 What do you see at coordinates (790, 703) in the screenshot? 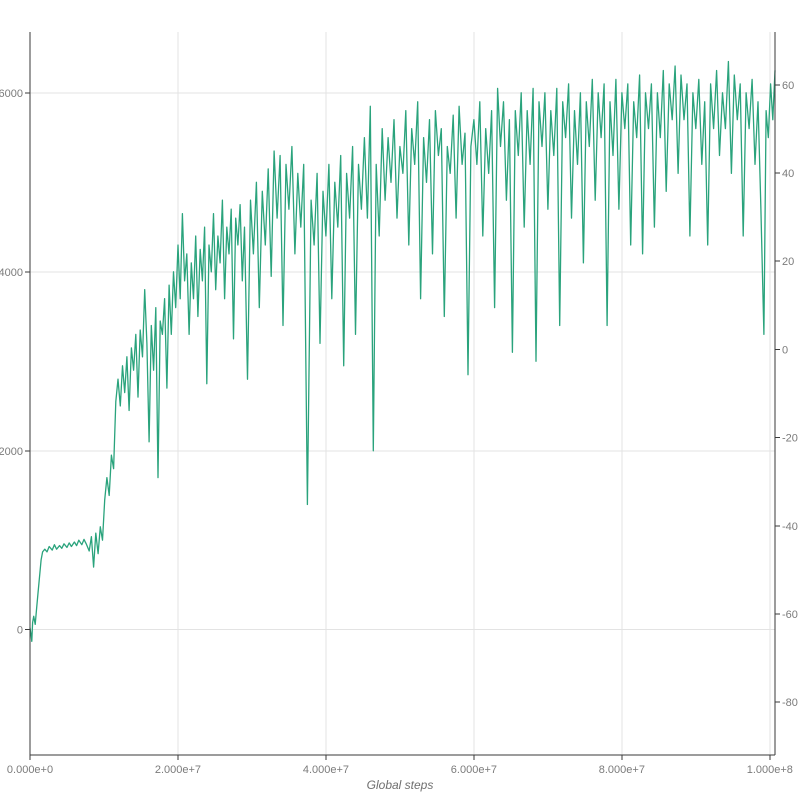
I see `right-y-tick-label: -80` at bounding box center [790, 703].